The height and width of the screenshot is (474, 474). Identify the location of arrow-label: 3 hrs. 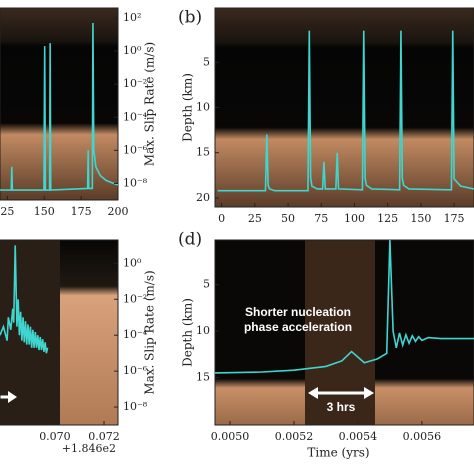
(341, 407).